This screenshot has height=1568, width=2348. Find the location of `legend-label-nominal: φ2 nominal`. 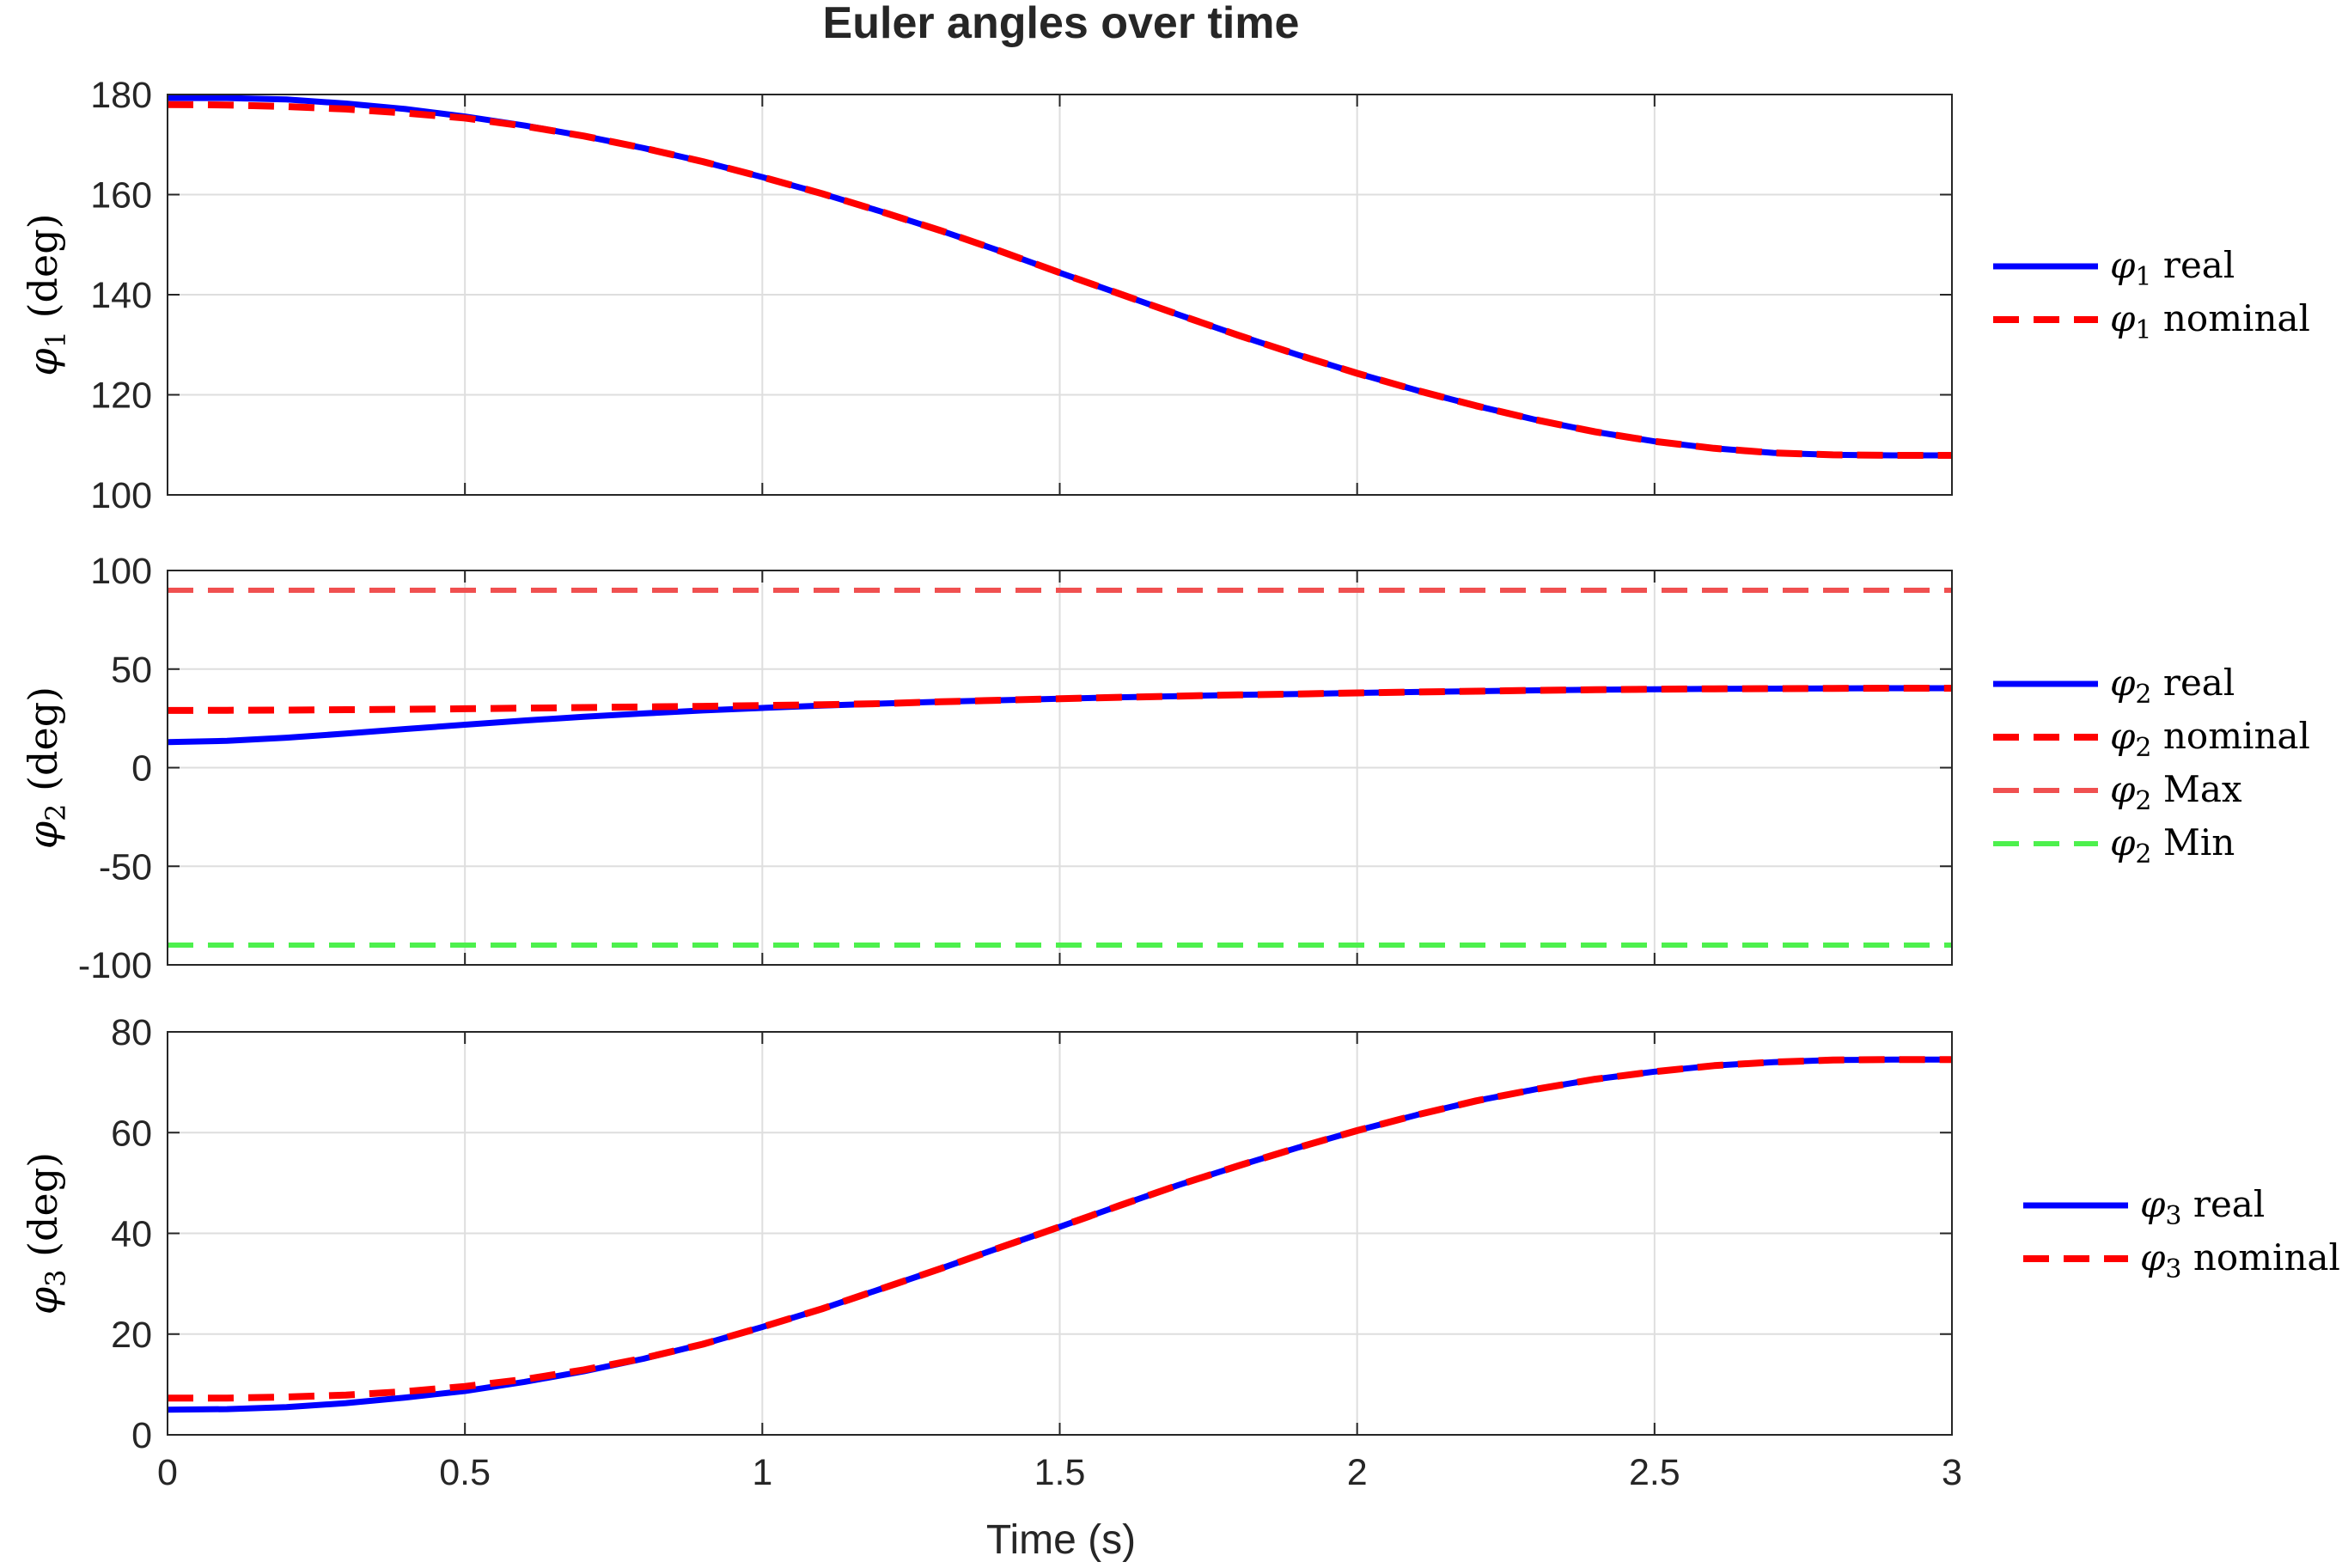

legend-label-nominal: φ2 nominal is located at coordinates (2210, 739).